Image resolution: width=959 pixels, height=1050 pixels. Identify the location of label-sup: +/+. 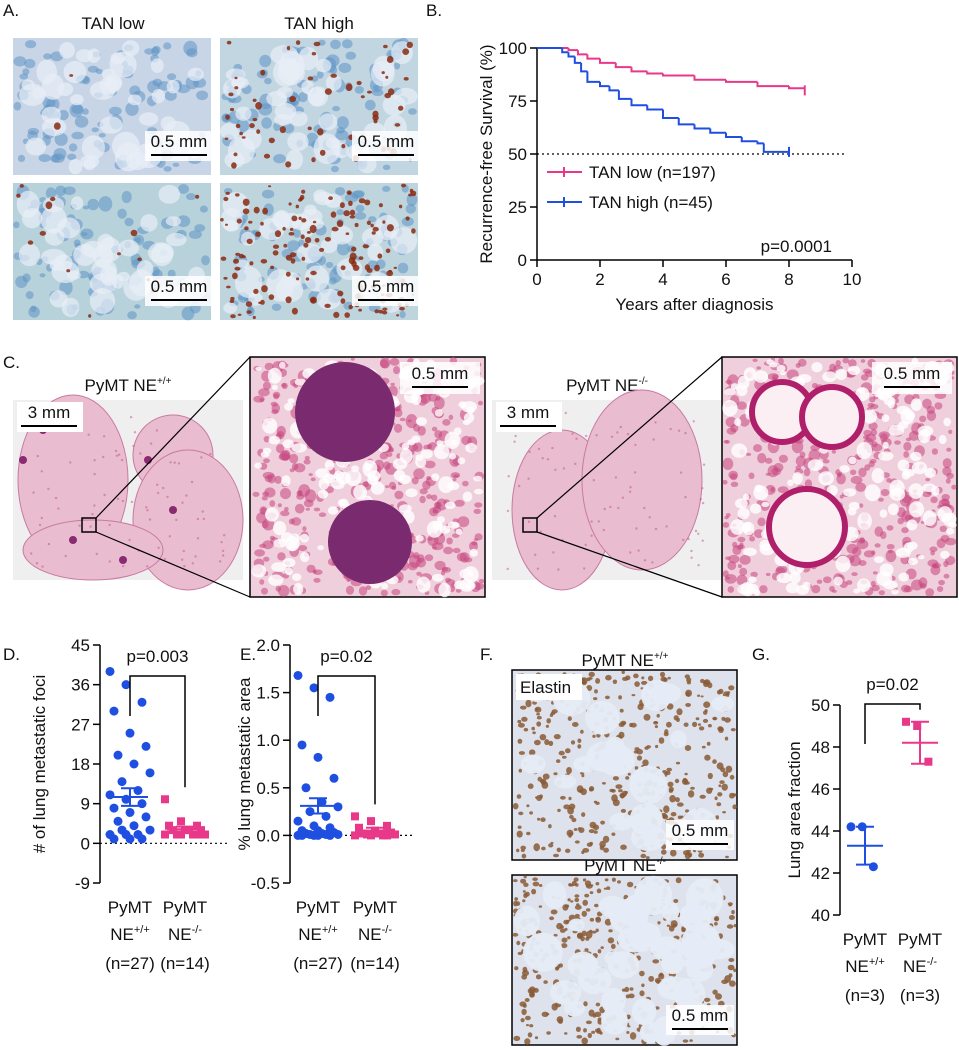
(877, 962).